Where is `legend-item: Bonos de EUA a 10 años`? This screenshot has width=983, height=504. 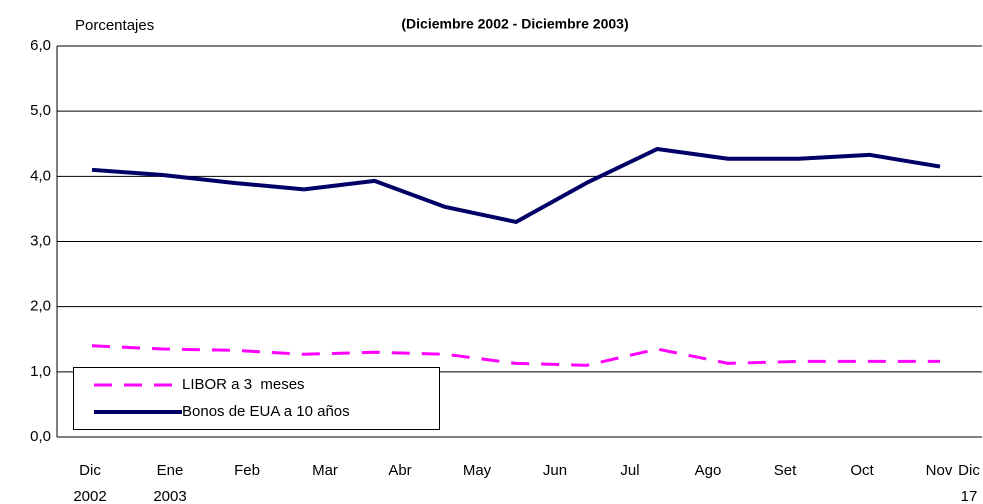 legend-item: Bonos de EUA a 10 años is located at coordinates (254, 412).